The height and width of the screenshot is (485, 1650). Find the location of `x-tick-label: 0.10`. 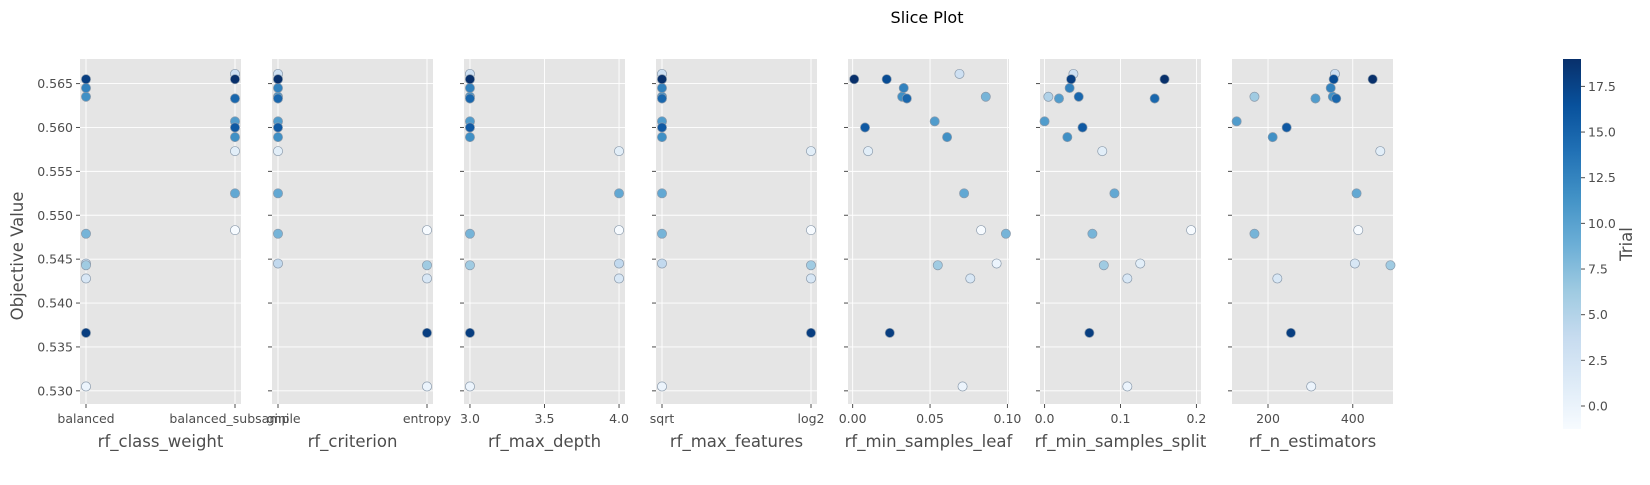

x-tick-label: 0.10 is located at coordinates (1008, 418).